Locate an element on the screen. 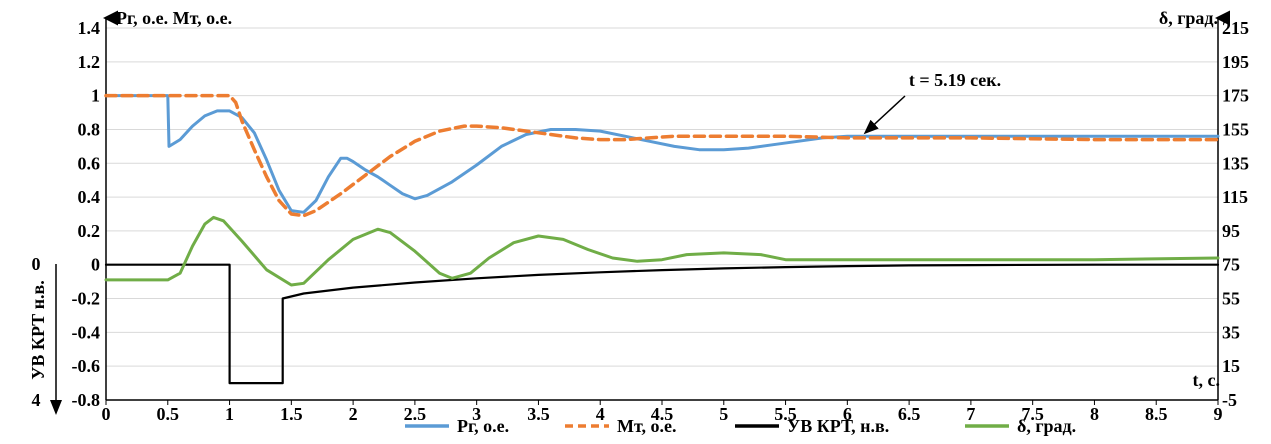 Image resolution: width=1271 pixels, height=444 pixels. y2-tick-label: 35 is located at coordinates (1231, 332).